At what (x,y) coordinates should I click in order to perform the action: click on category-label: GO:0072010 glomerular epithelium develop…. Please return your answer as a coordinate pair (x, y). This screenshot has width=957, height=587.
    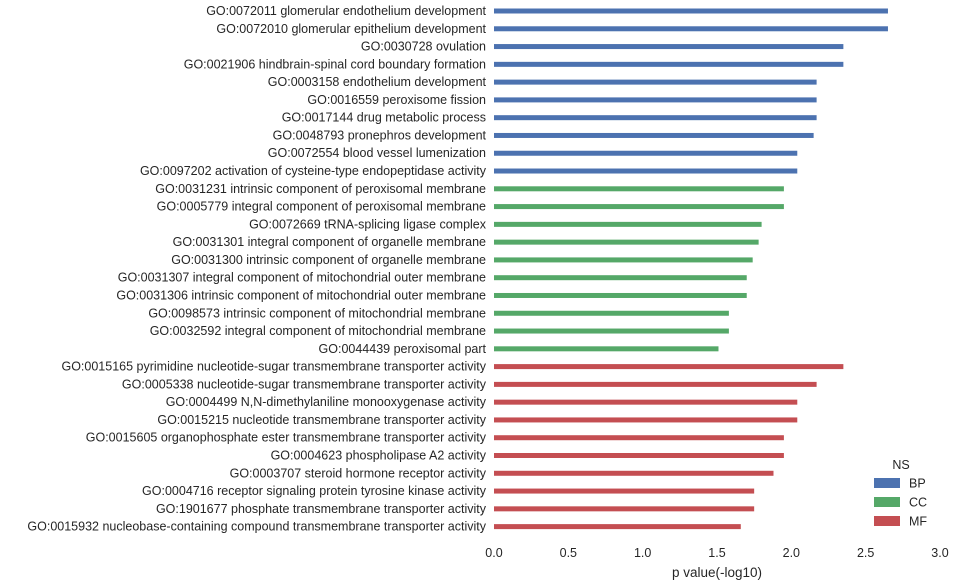
    Looking at the image, I should click on (351, 29).